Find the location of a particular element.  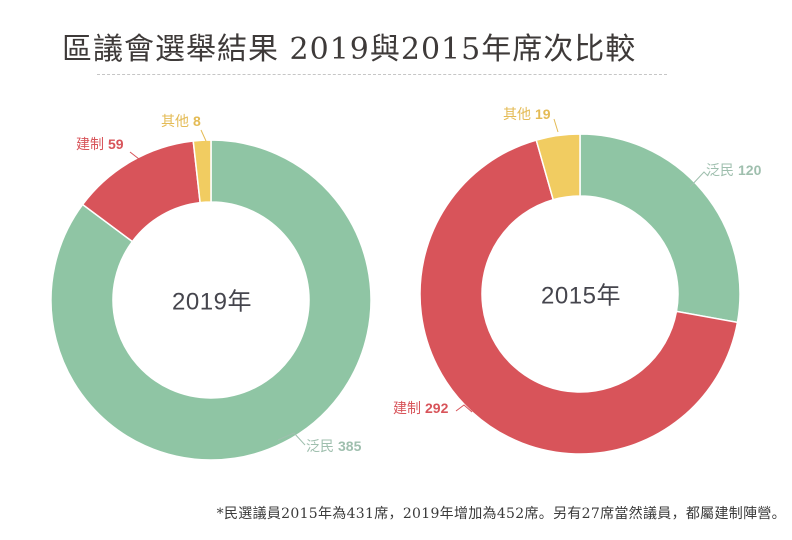

label-value: 385 is located at coordinates (350, 446).